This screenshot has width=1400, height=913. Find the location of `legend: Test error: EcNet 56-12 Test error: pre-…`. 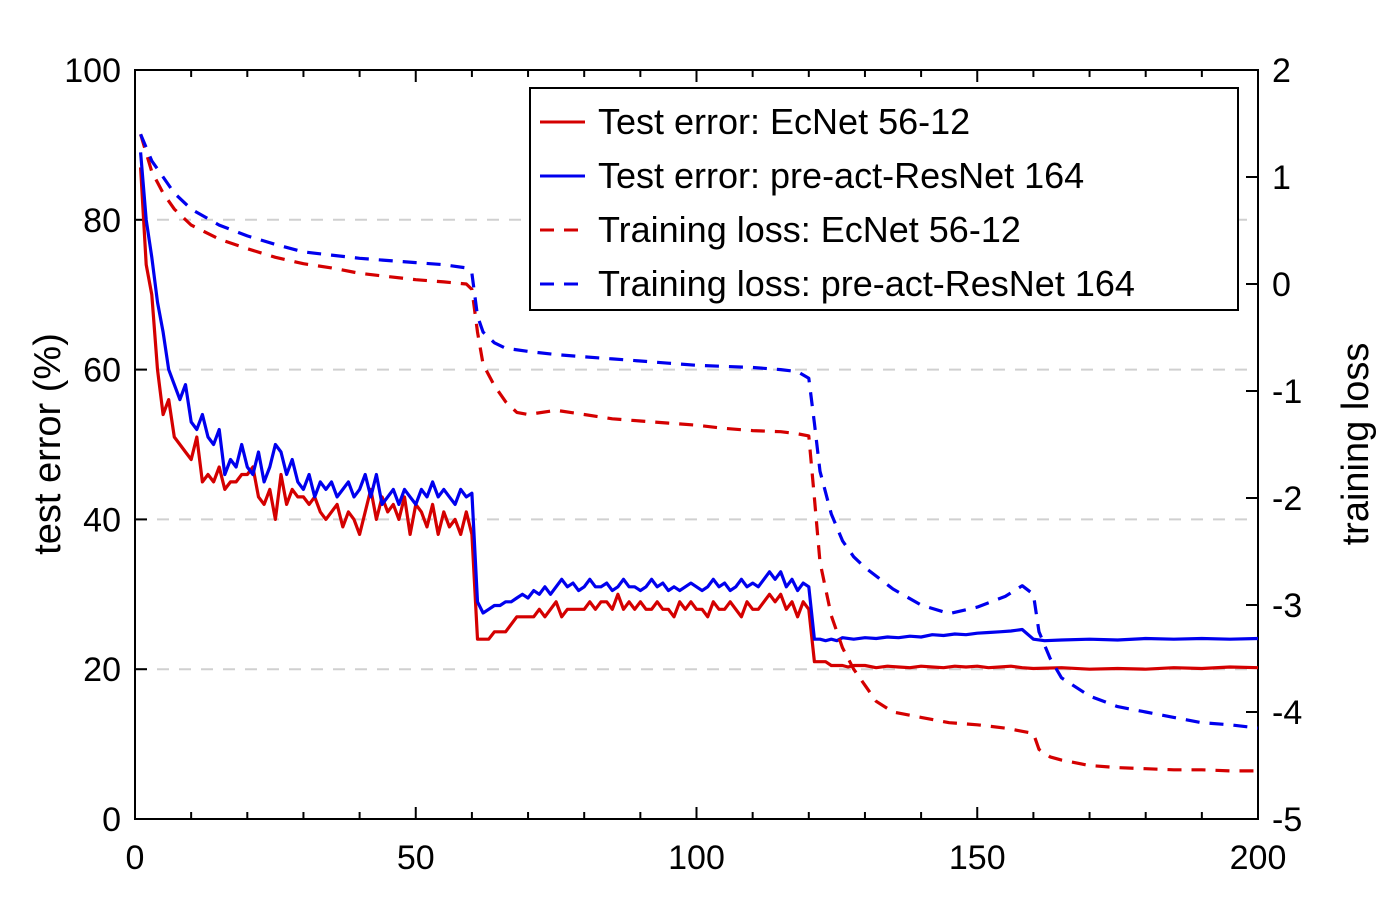

legend: Test error: EcNet 56-12 Test error: pre-… is located at coordinates (884, 199).